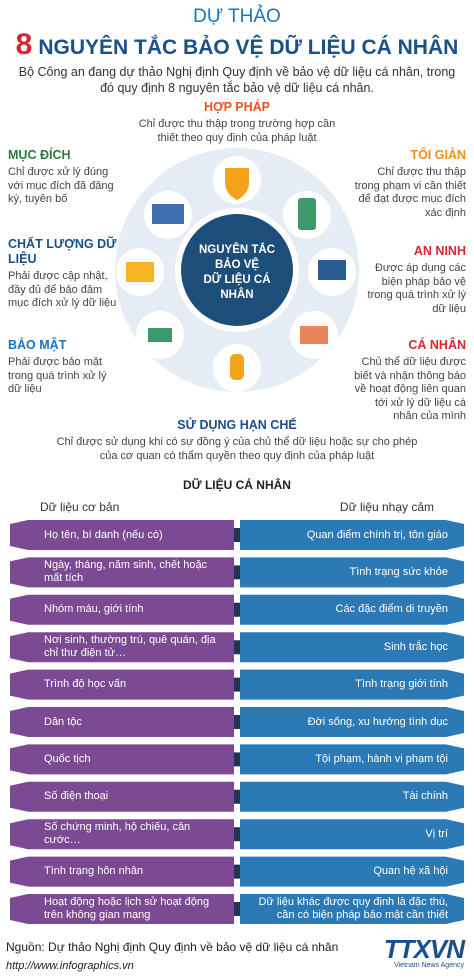 This screenshot has width=474, height=978. What do you see at coordinates (237, 265) in the screenshot?
I see `center-line: BẢO VỆ` at bounding box center [237, 265].